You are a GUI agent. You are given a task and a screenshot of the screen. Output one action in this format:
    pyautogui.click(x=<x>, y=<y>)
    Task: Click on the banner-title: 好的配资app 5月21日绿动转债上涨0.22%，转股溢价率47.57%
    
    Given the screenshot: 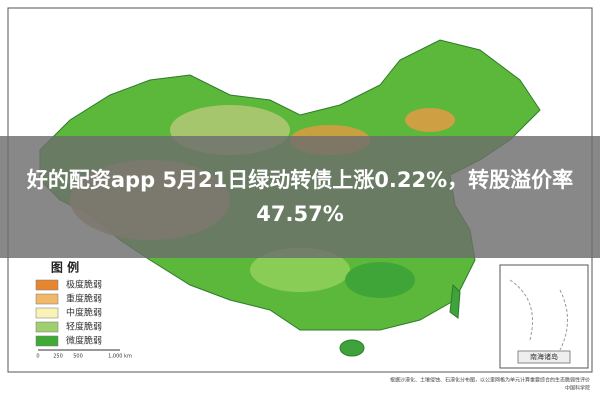 What is the action you would take?
    pyautogui.click(x=300, y=197)
    